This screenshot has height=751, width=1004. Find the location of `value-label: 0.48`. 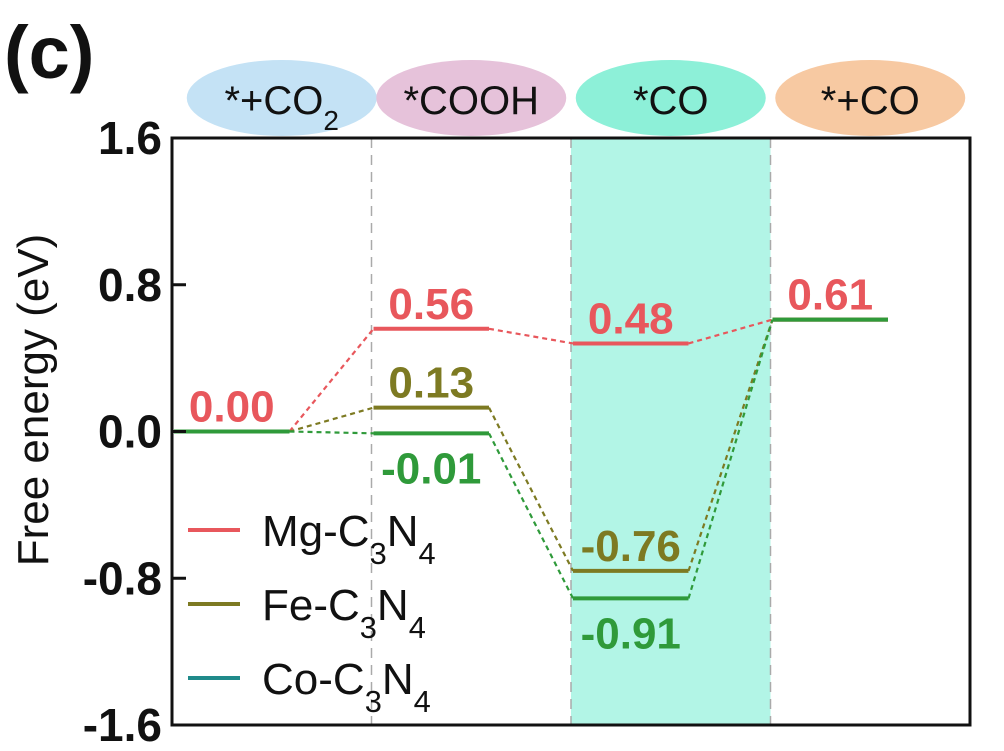

value-label: 0.48 is located at coordinates (631, 318).